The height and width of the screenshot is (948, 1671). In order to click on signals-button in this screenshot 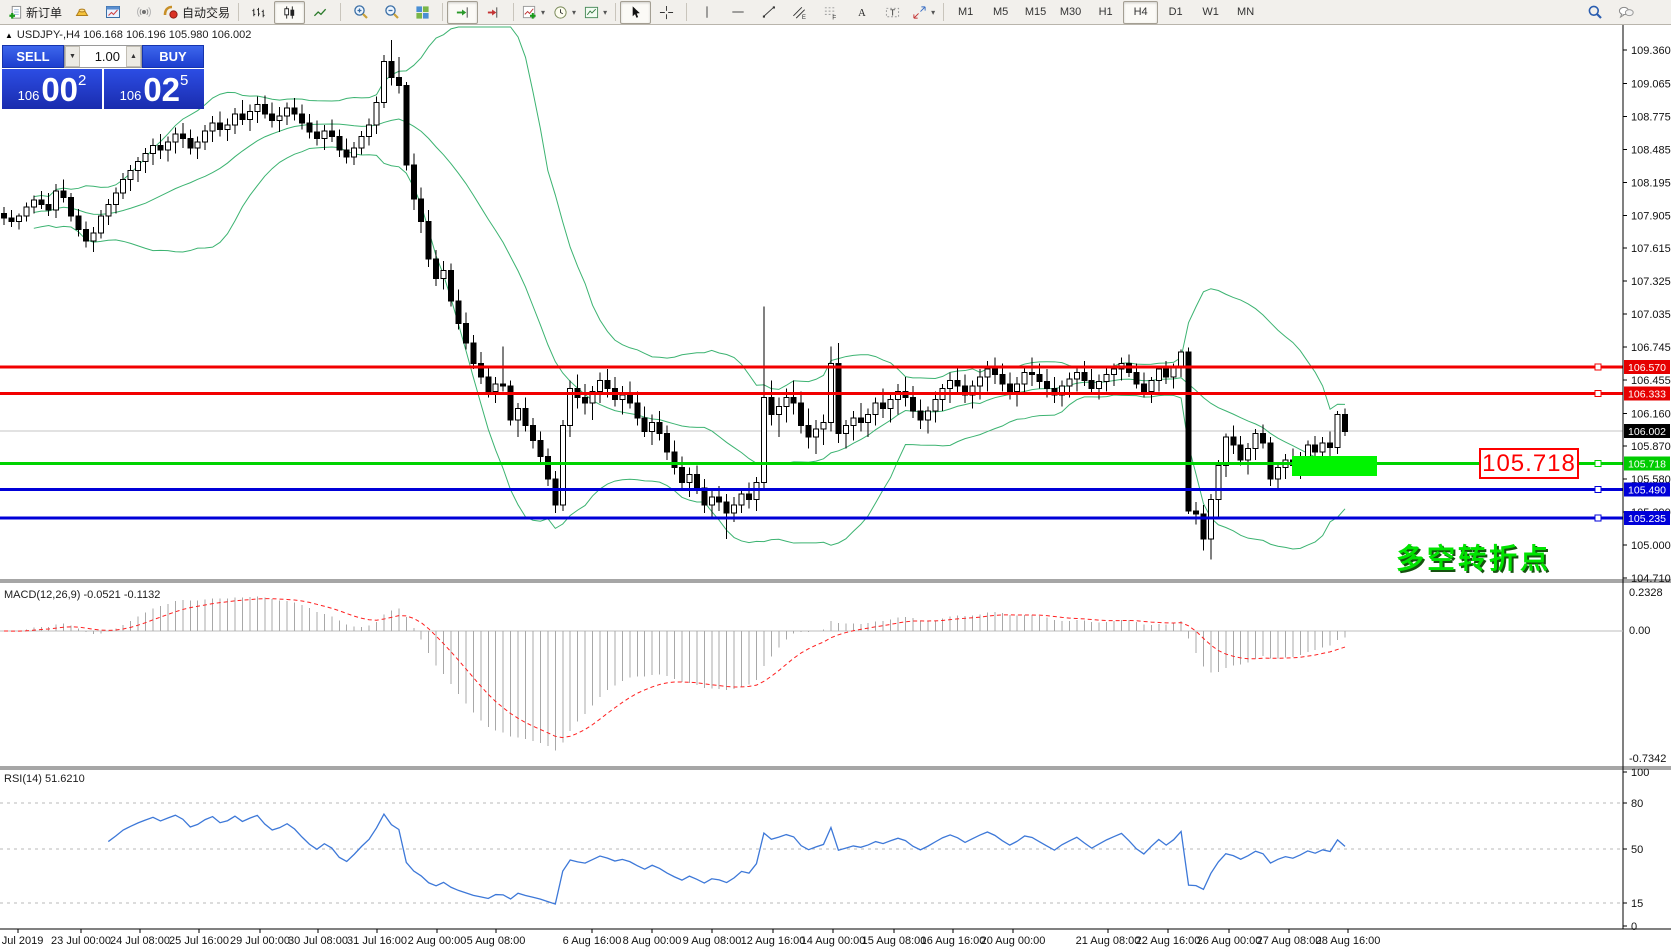, I will do `click(143, 12)`.